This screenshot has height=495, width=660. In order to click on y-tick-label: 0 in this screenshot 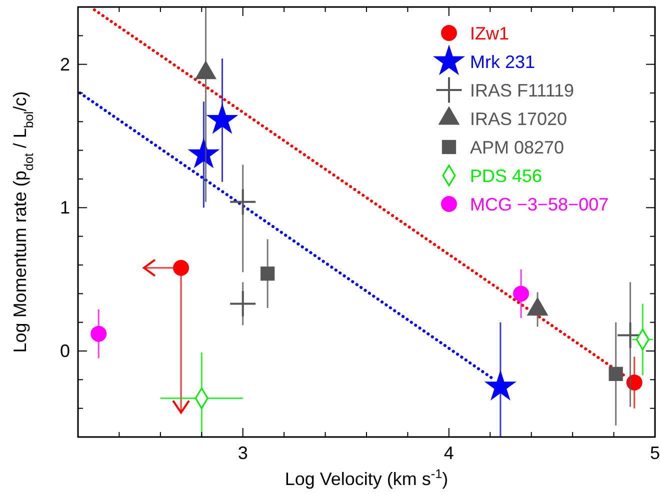, I will do `click(65, 351)`.